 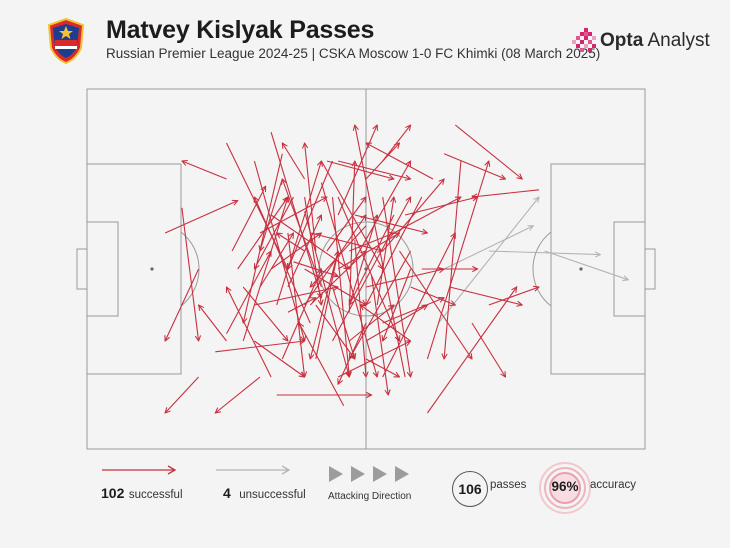 I want to click on unsuccessful-count: 4, so click(x=227, y=493).